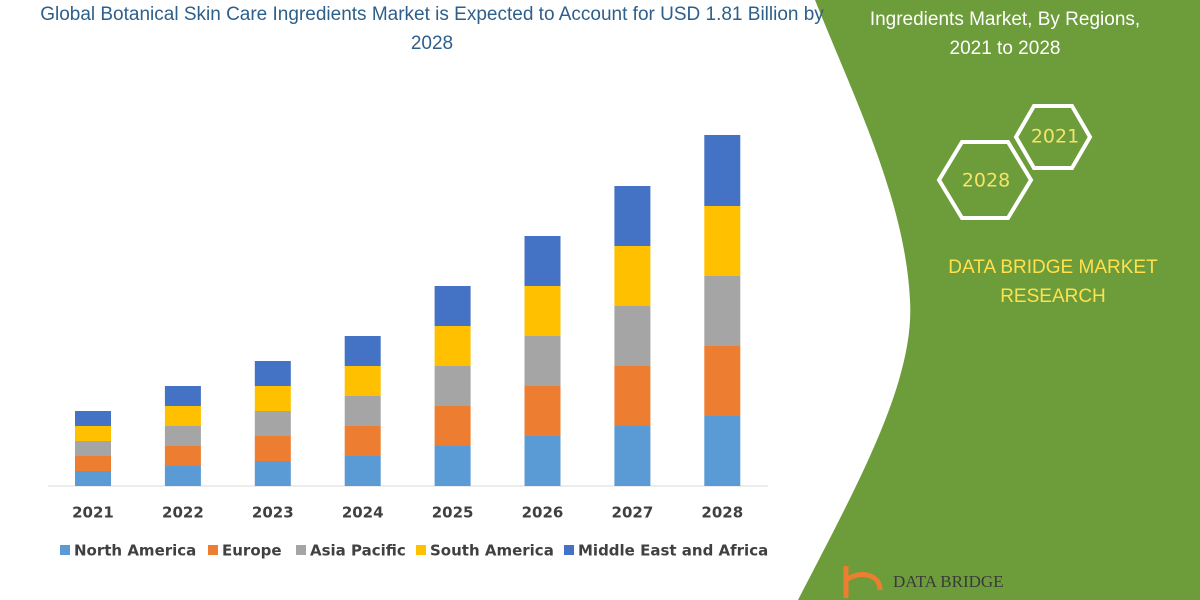 The width and height of the screenshot is (1200, 600). Describe the element at coordinates (135, 551) in the screenshot. I see `legend-label: North America` at that location.